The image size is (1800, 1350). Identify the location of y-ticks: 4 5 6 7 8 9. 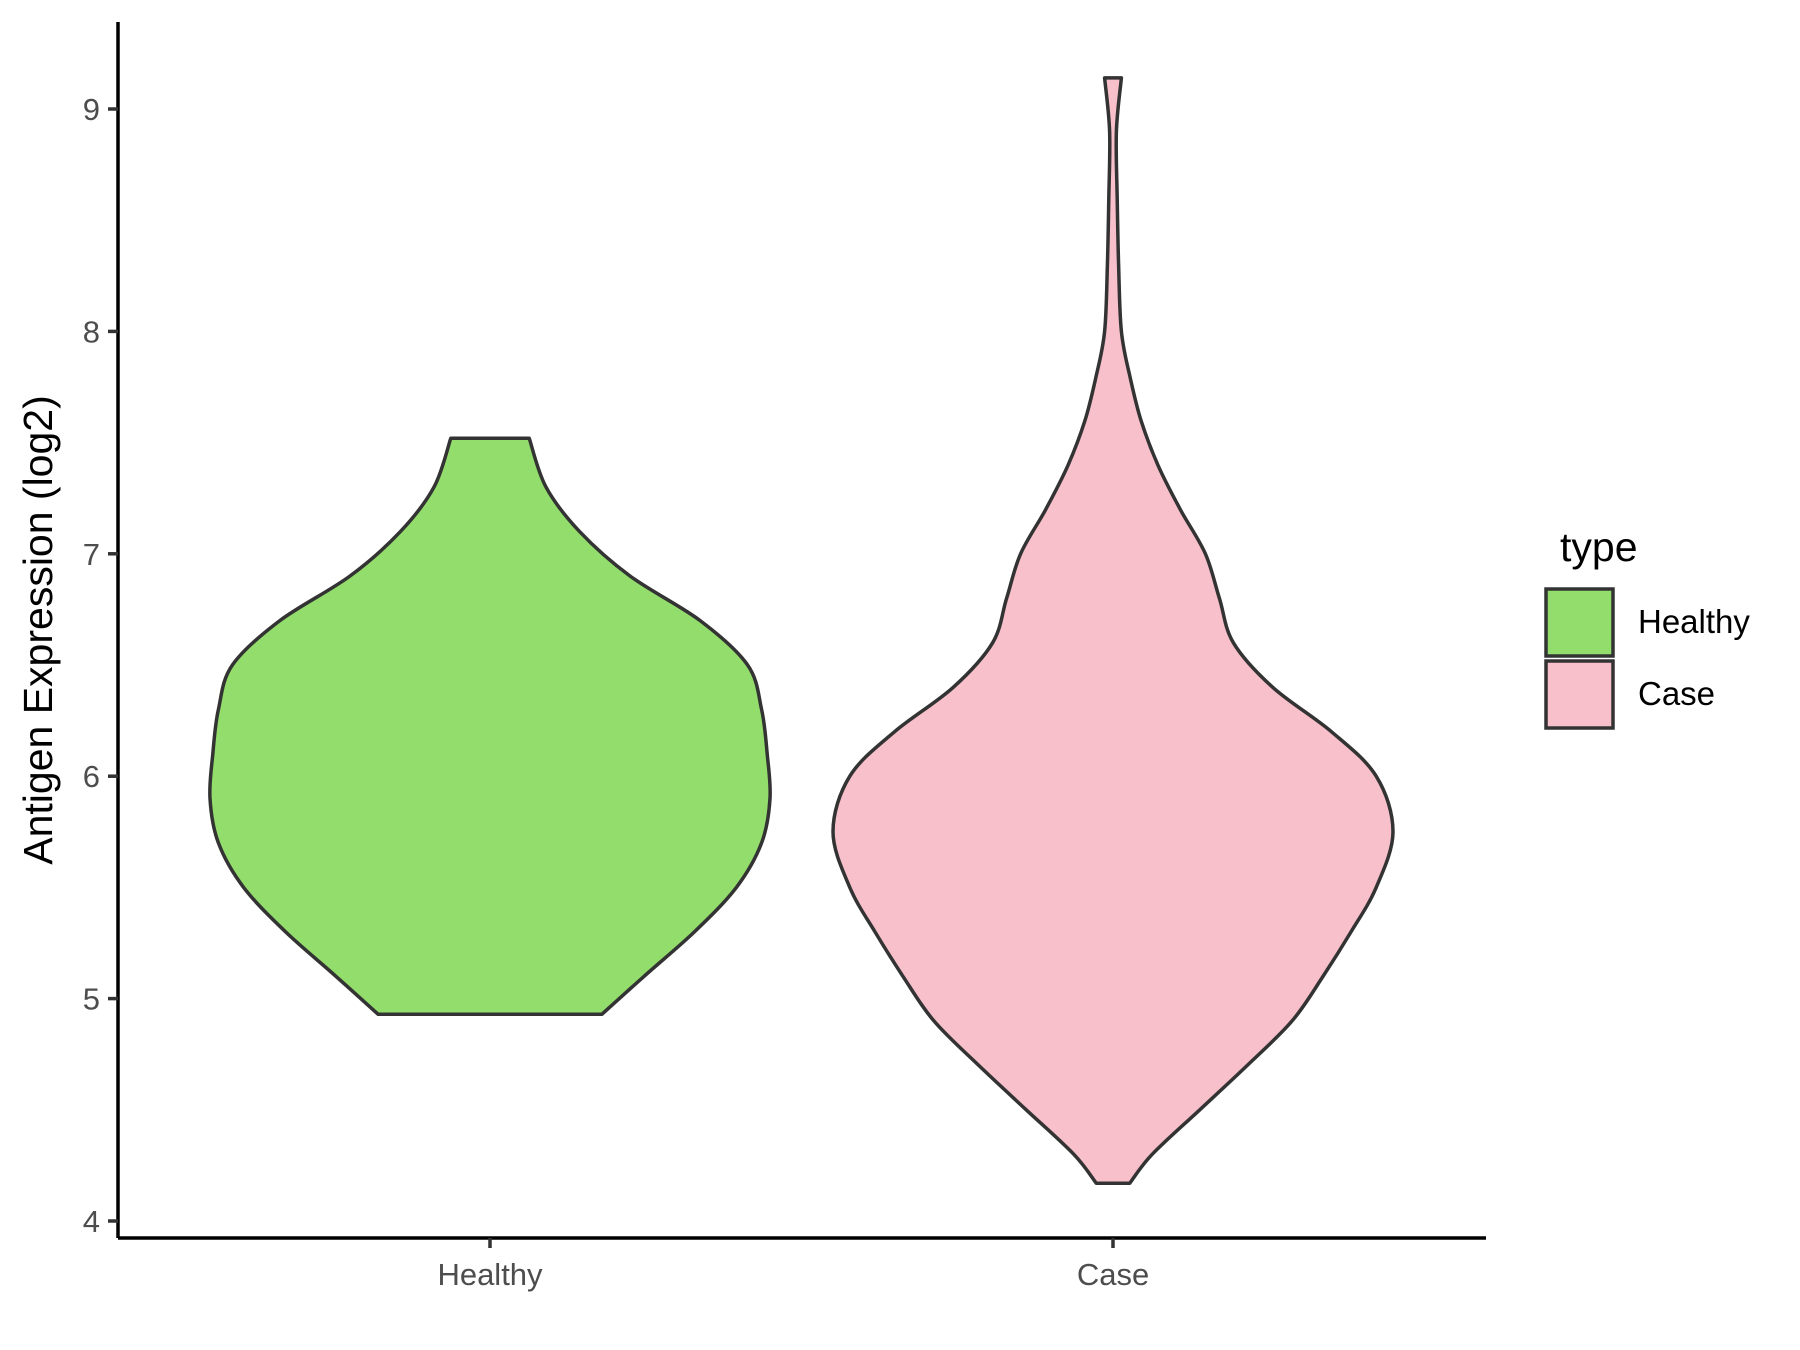
(100, 665).